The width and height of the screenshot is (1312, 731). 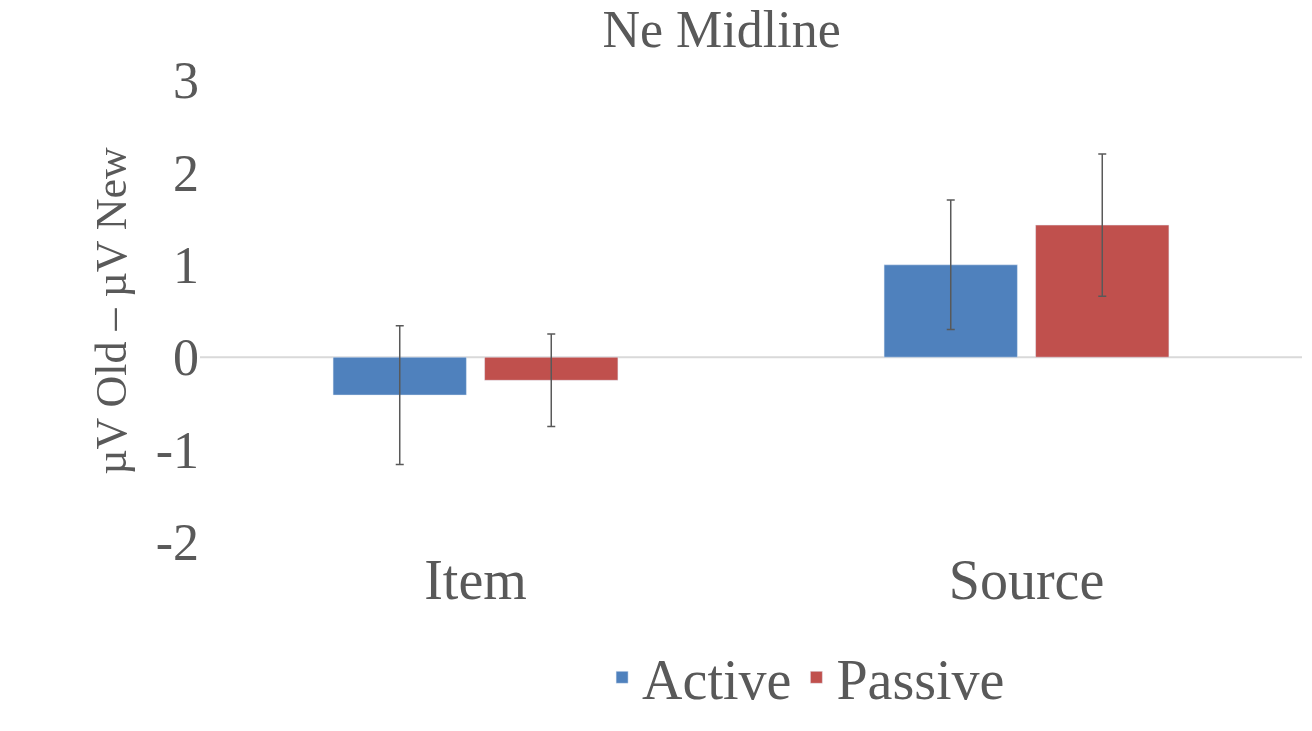 I want to click on legend-label: Active, so click(x=717, y=680).